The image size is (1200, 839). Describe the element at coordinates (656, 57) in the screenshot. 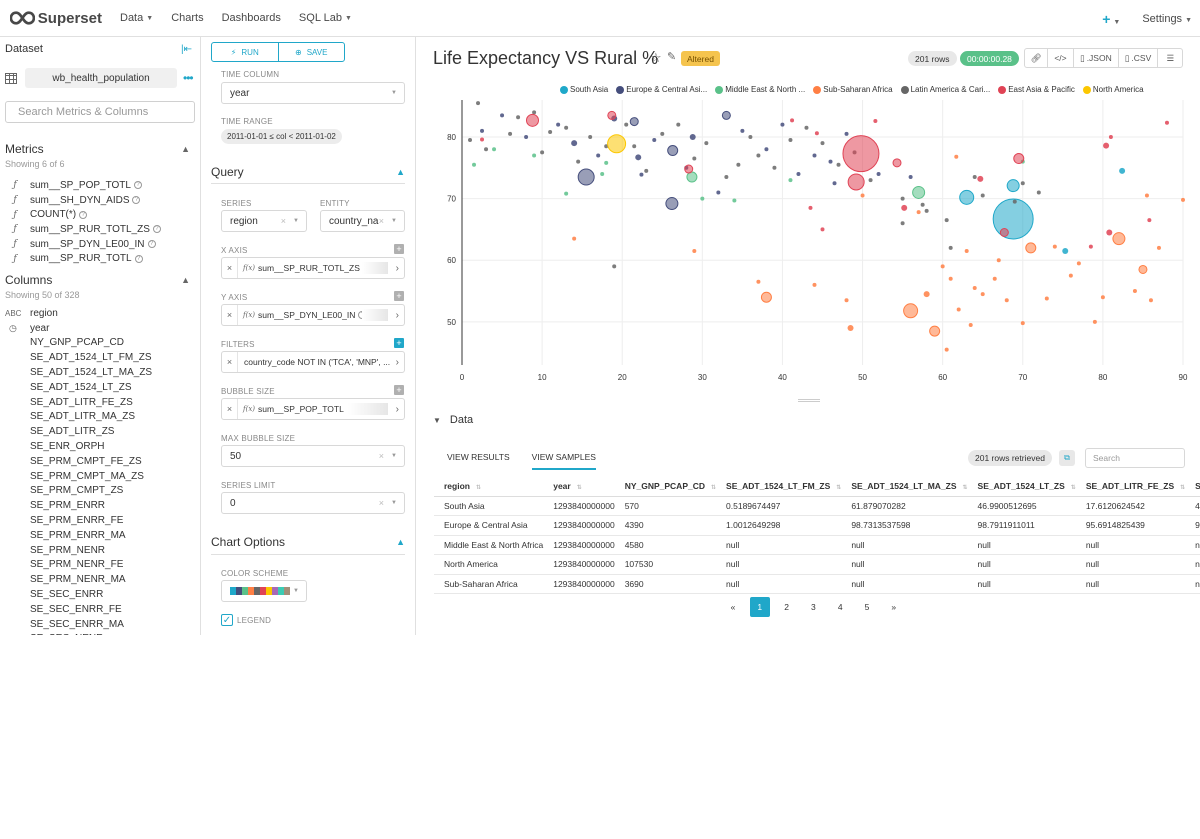

I see `star-icon: ☆` at that location.